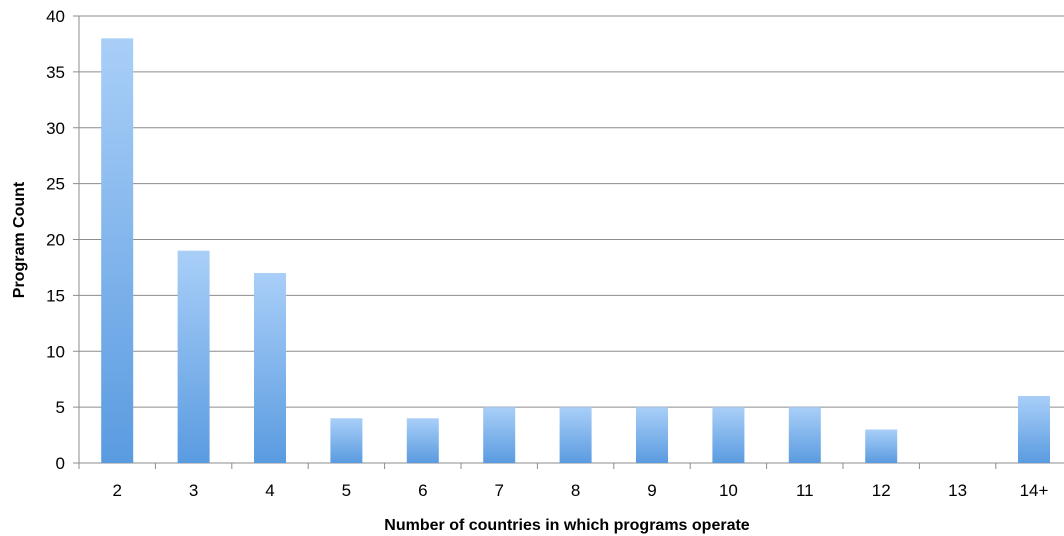 Image resolution: width=1064 pixels, height=536 pixels. I want to click on x-tick-labels: 2 3 4 5 6 7 8 9 10 11 12 13 14+, so click(580, 490).